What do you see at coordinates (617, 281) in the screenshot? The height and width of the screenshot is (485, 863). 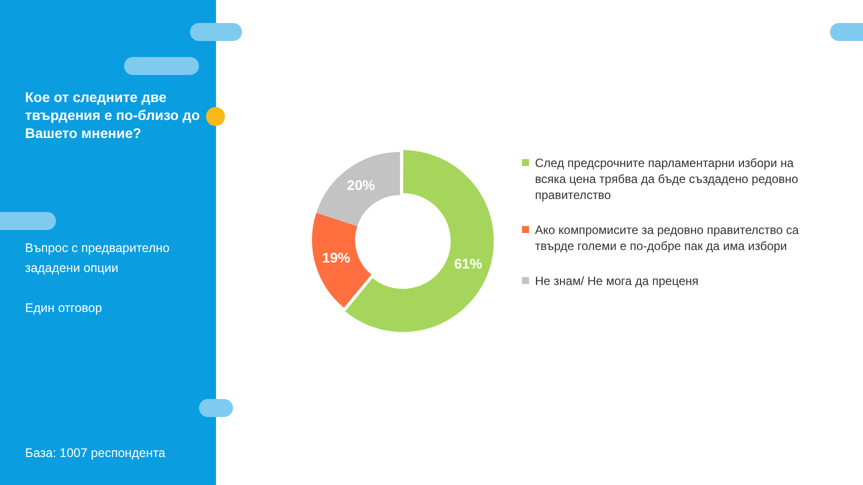 I see `legend-label: Не знам/ Не мога да преценя` at bounding box center [617, 281].